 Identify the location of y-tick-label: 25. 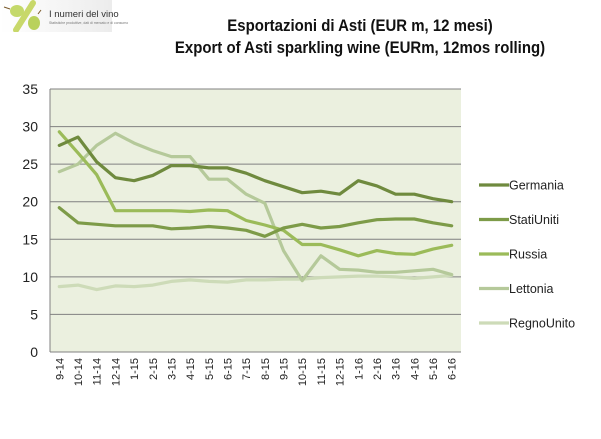
(30, 164).